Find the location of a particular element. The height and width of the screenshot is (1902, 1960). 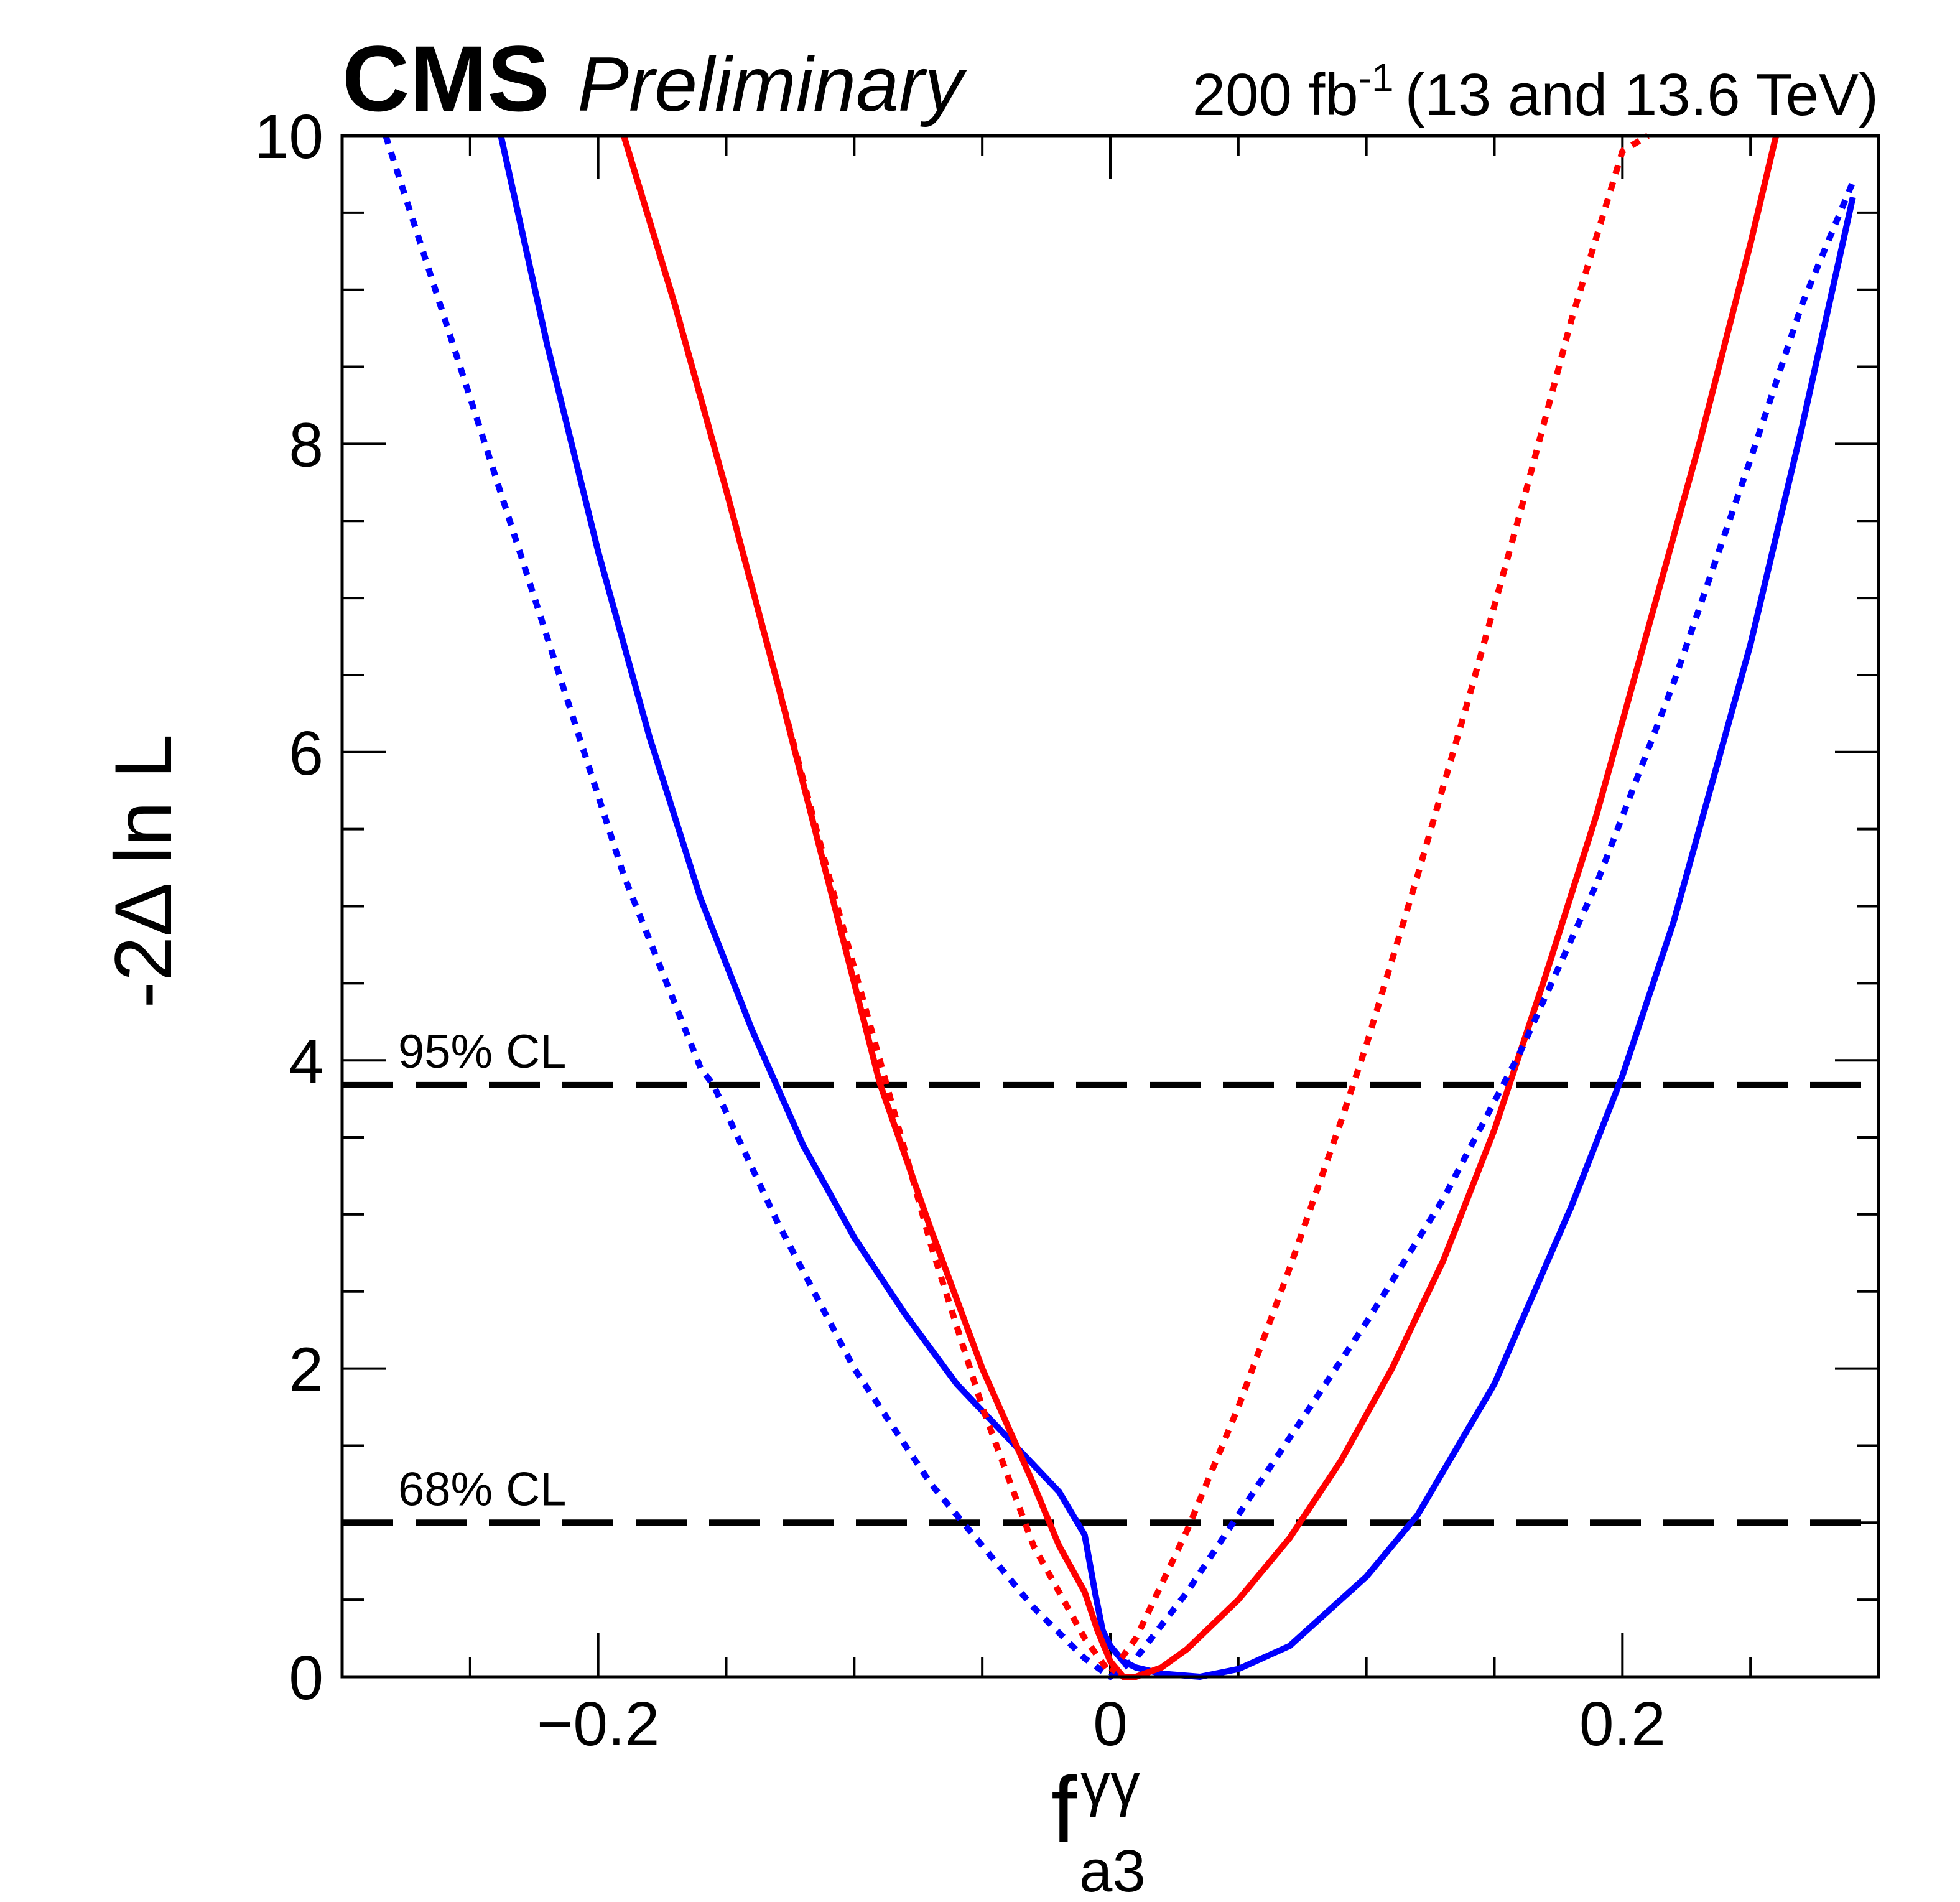

x-tick-label: 0 is located at coordinates (1110, 1724).